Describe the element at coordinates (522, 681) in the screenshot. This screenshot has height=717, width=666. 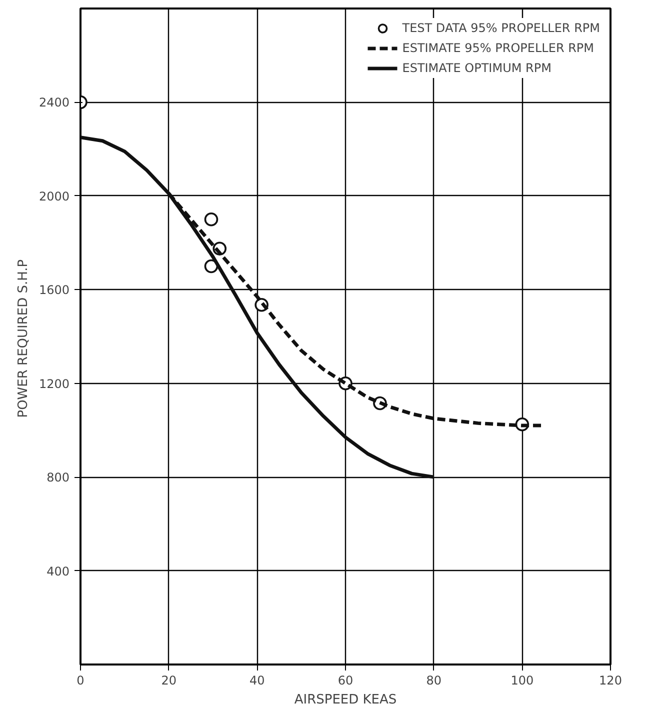
I see `x-tick-label: 100` at that location.